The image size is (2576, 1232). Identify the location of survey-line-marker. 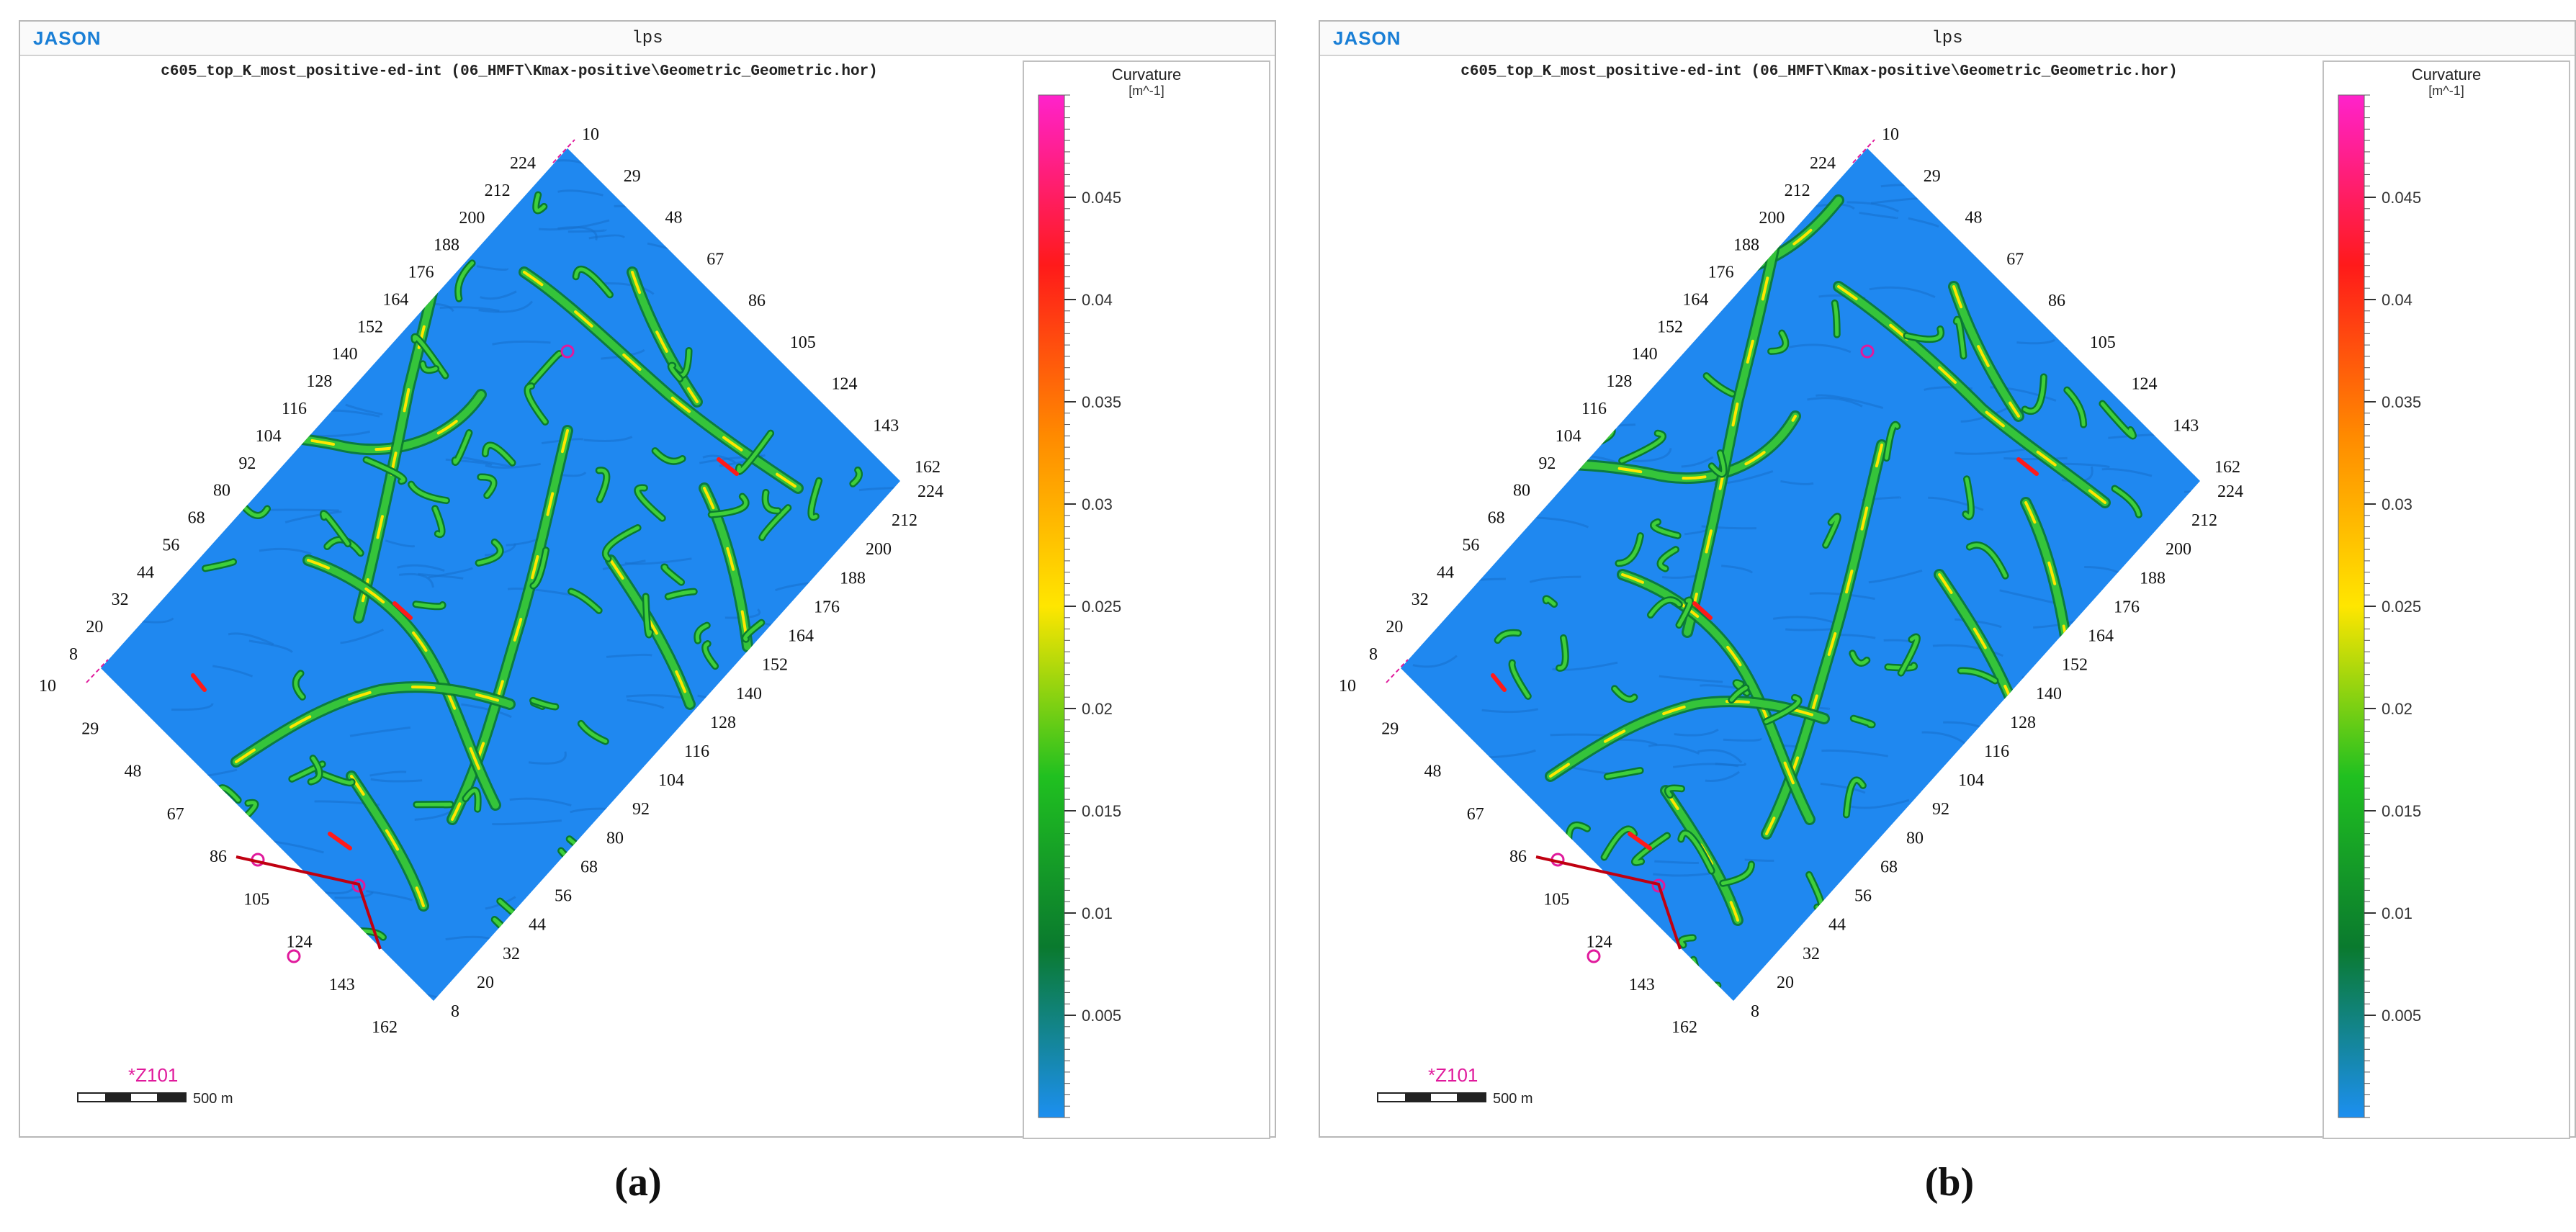
(1397, 671).